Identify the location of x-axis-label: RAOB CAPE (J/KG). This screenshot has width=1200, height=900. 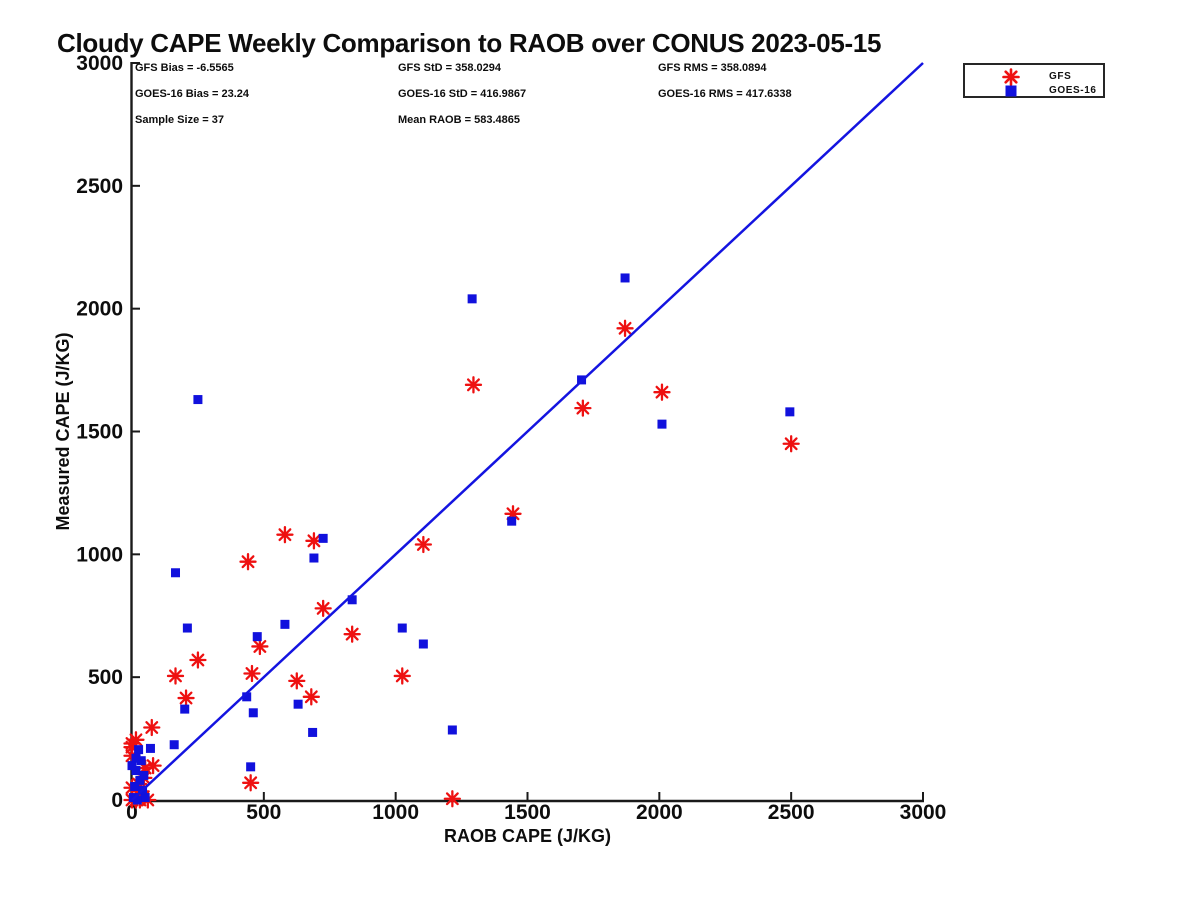
(527, 836).